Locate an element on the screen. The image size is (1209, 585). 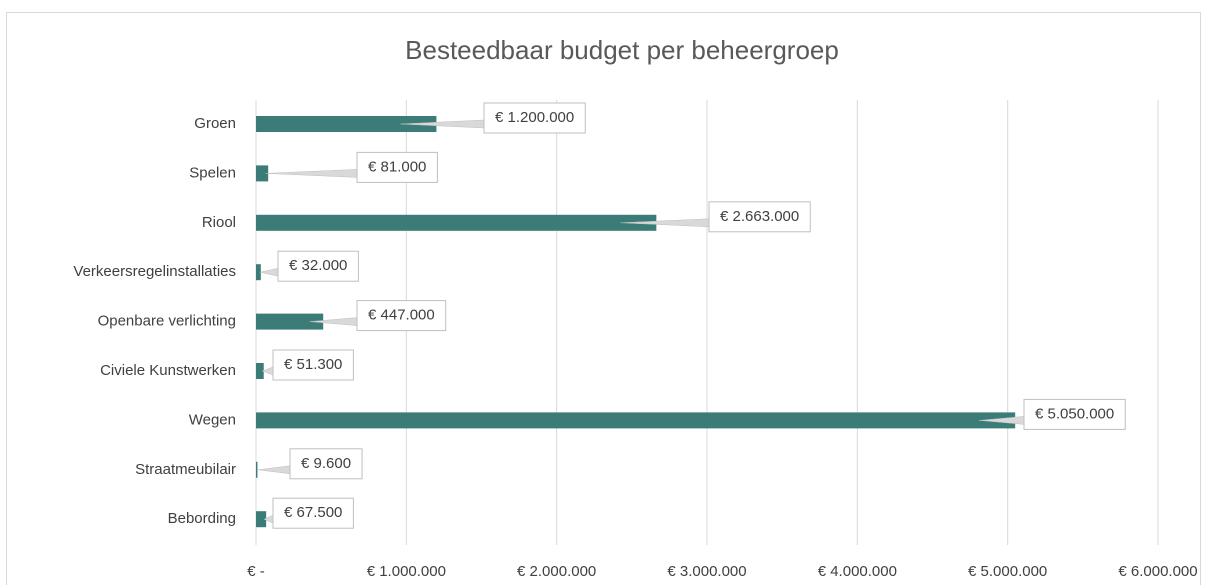
data-label: € 2.663.000 is located at coordinates (759, 216).